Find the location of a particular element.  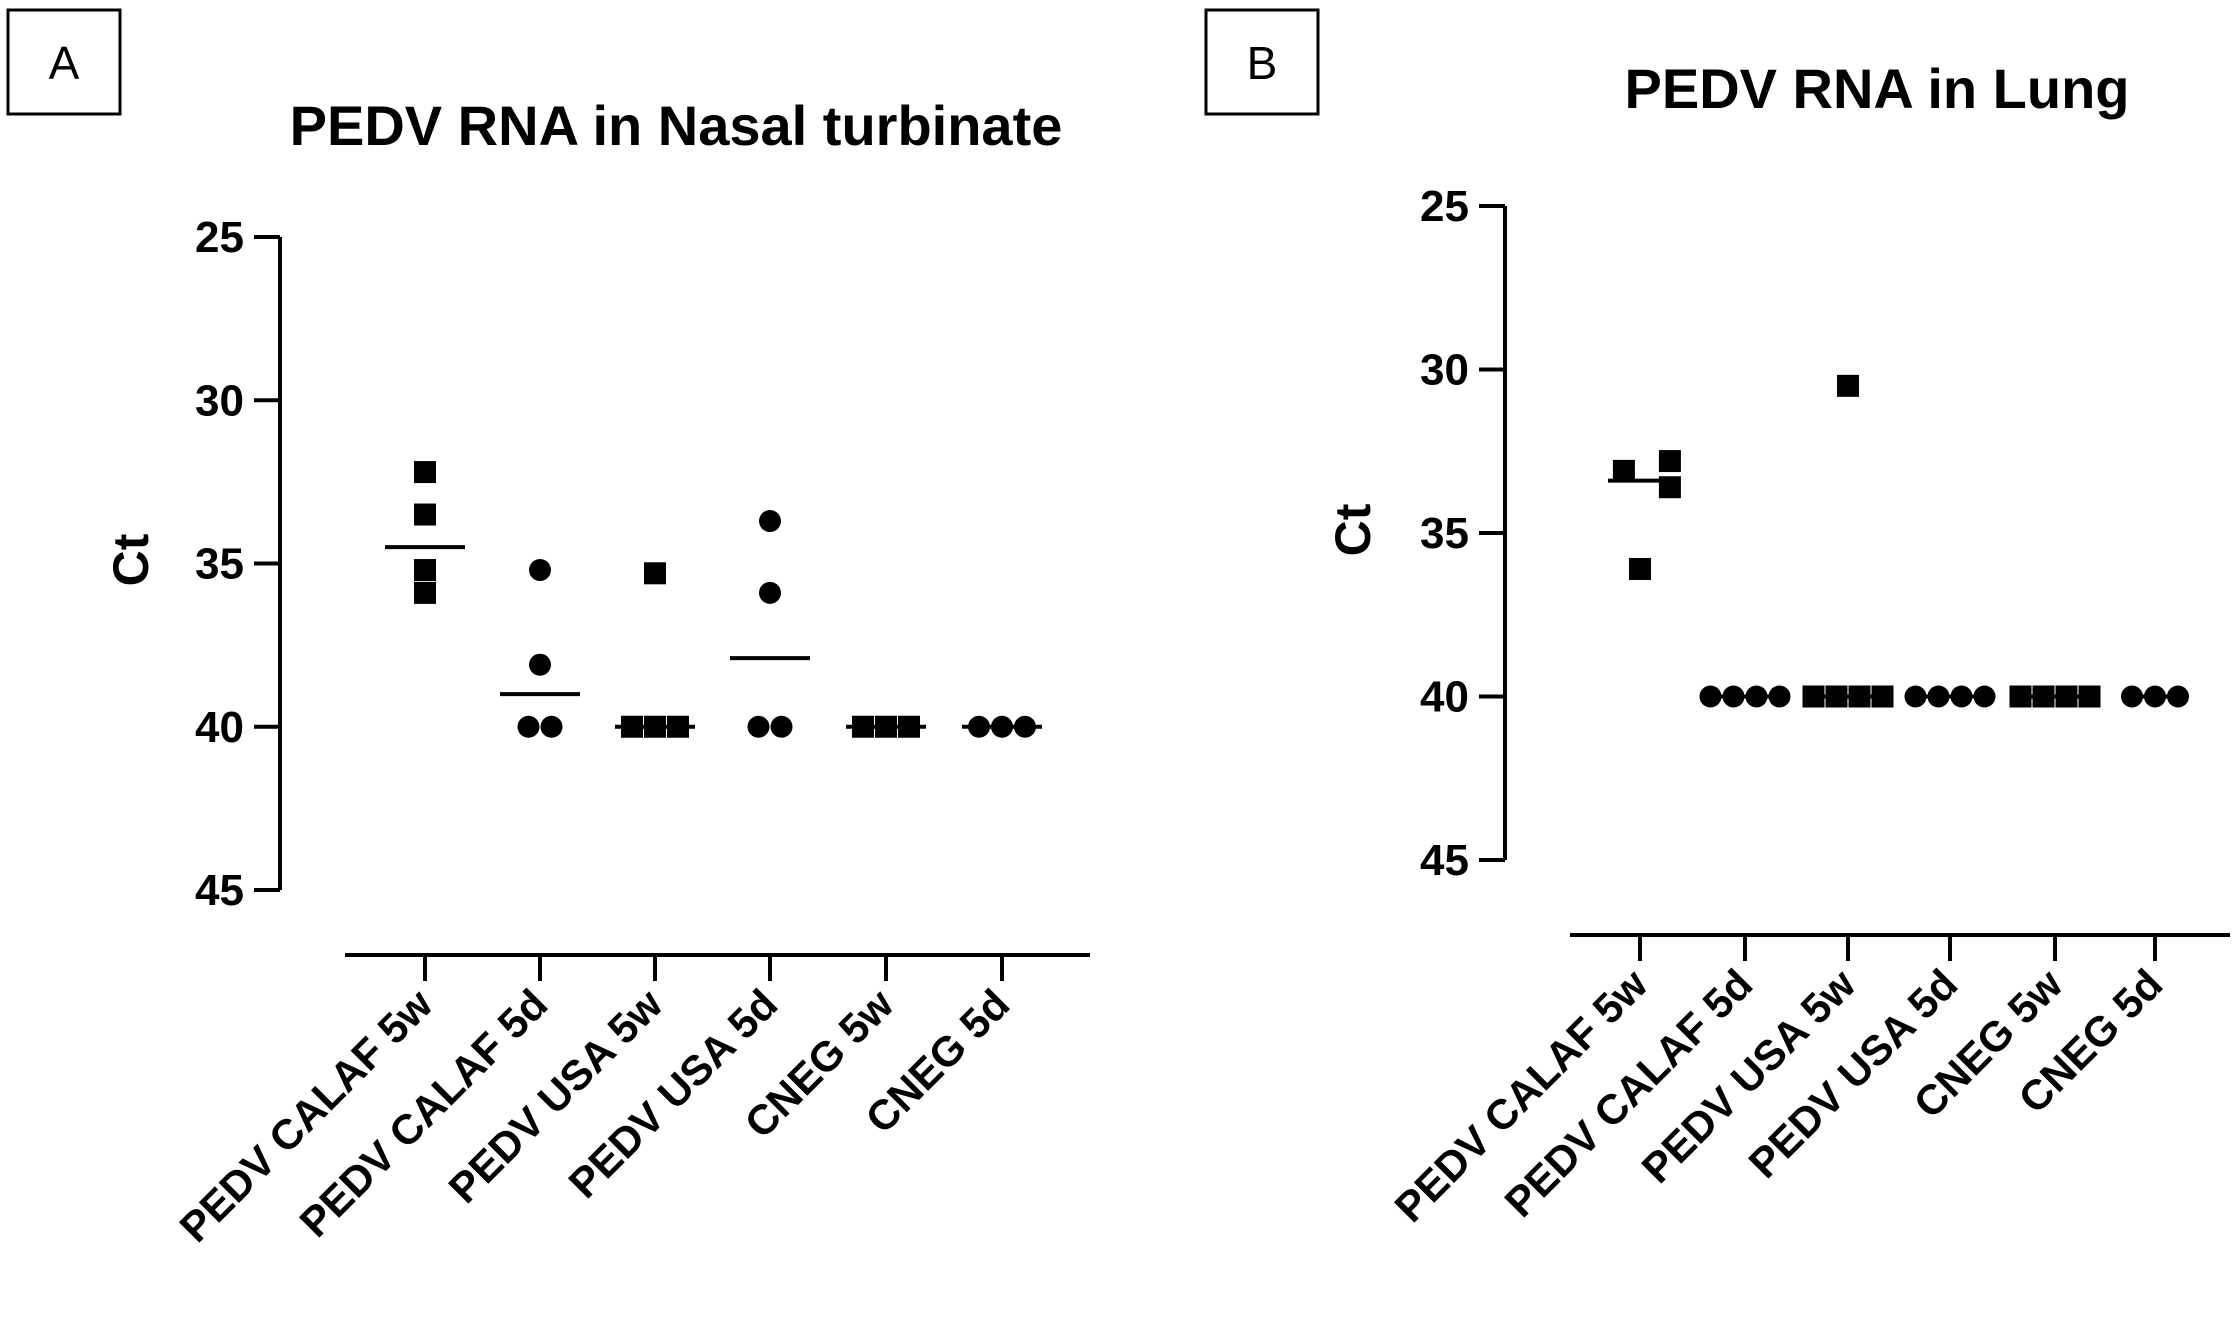

panel-a-y-tick-label: 40 is located at coordinates (219, 727).